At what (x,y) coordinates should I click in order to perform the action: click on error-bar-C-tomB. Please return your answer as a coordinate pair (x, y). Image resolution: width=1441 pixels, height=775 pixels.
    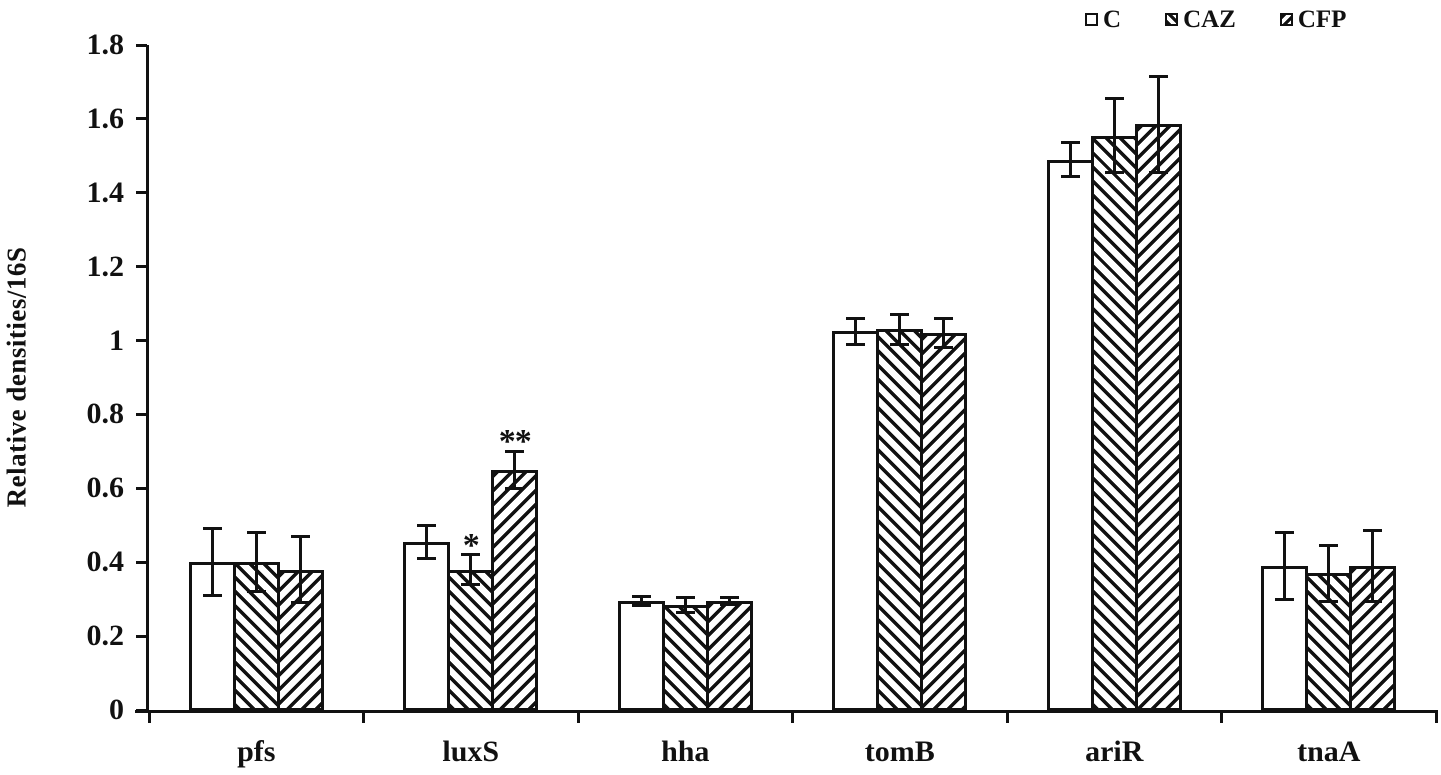
    Looking at the image, I should click on (856, 331).